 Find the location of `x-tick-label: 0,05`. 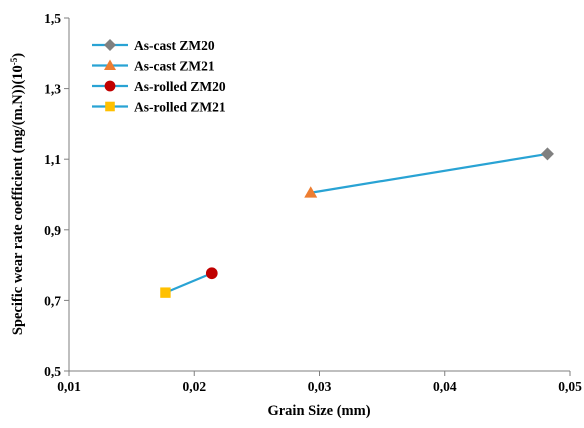

x-tick-label: 0,05 is located at coordinates (570, 386).